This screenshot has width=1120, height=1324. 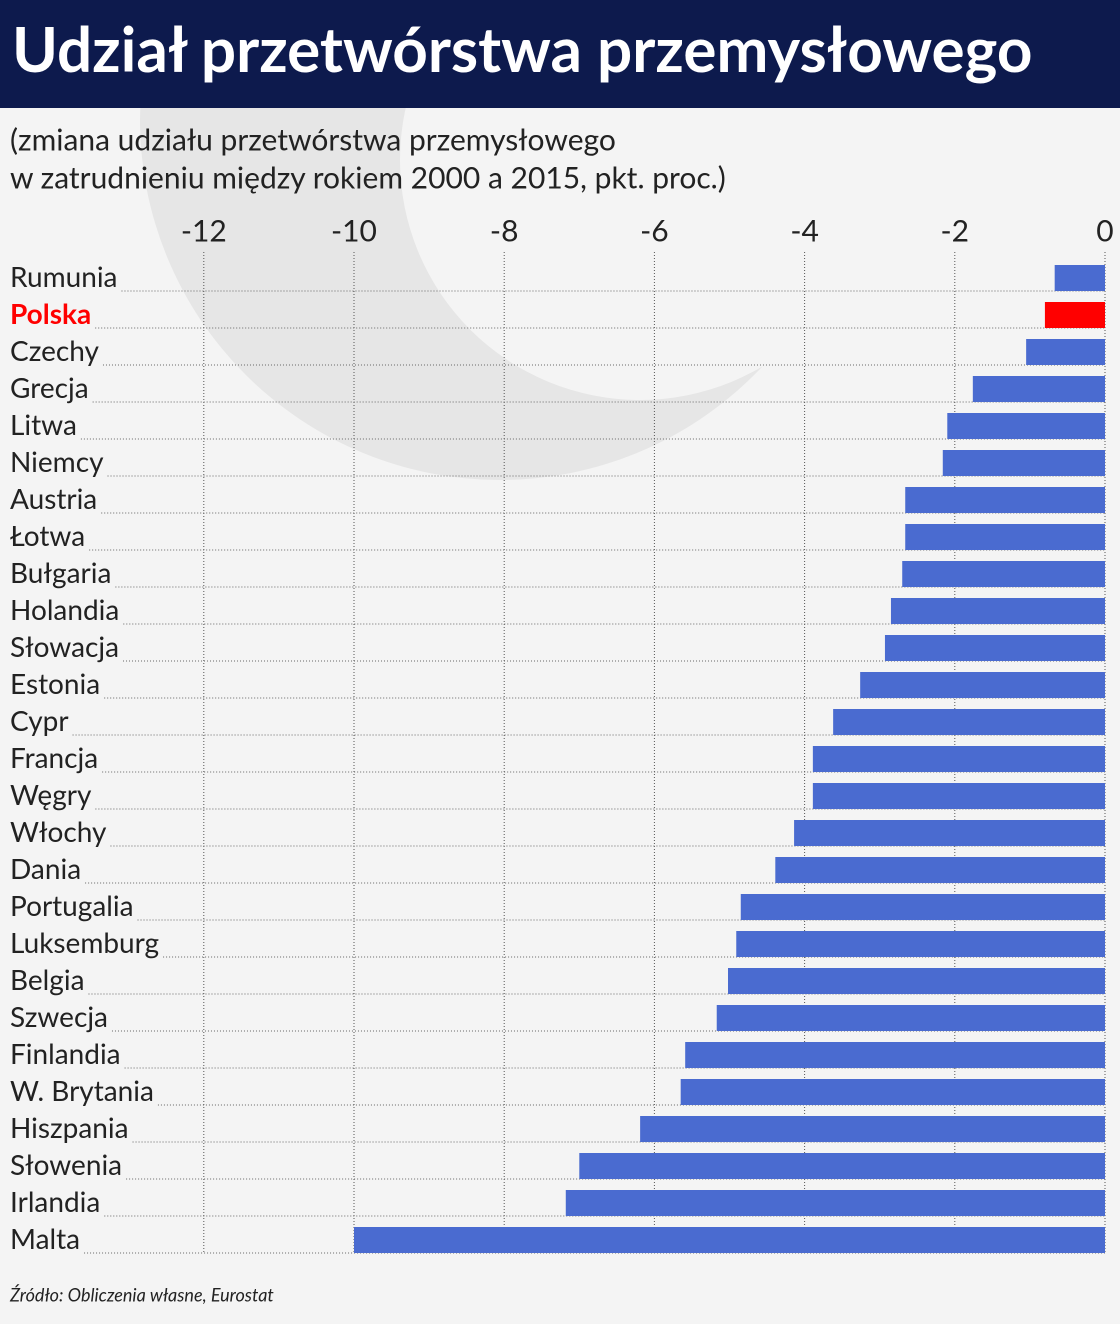 What do you see at coordinates (53, 498) in the screenshot?
I see `y-tick-label: Austria` at bounding box center [53, 498].